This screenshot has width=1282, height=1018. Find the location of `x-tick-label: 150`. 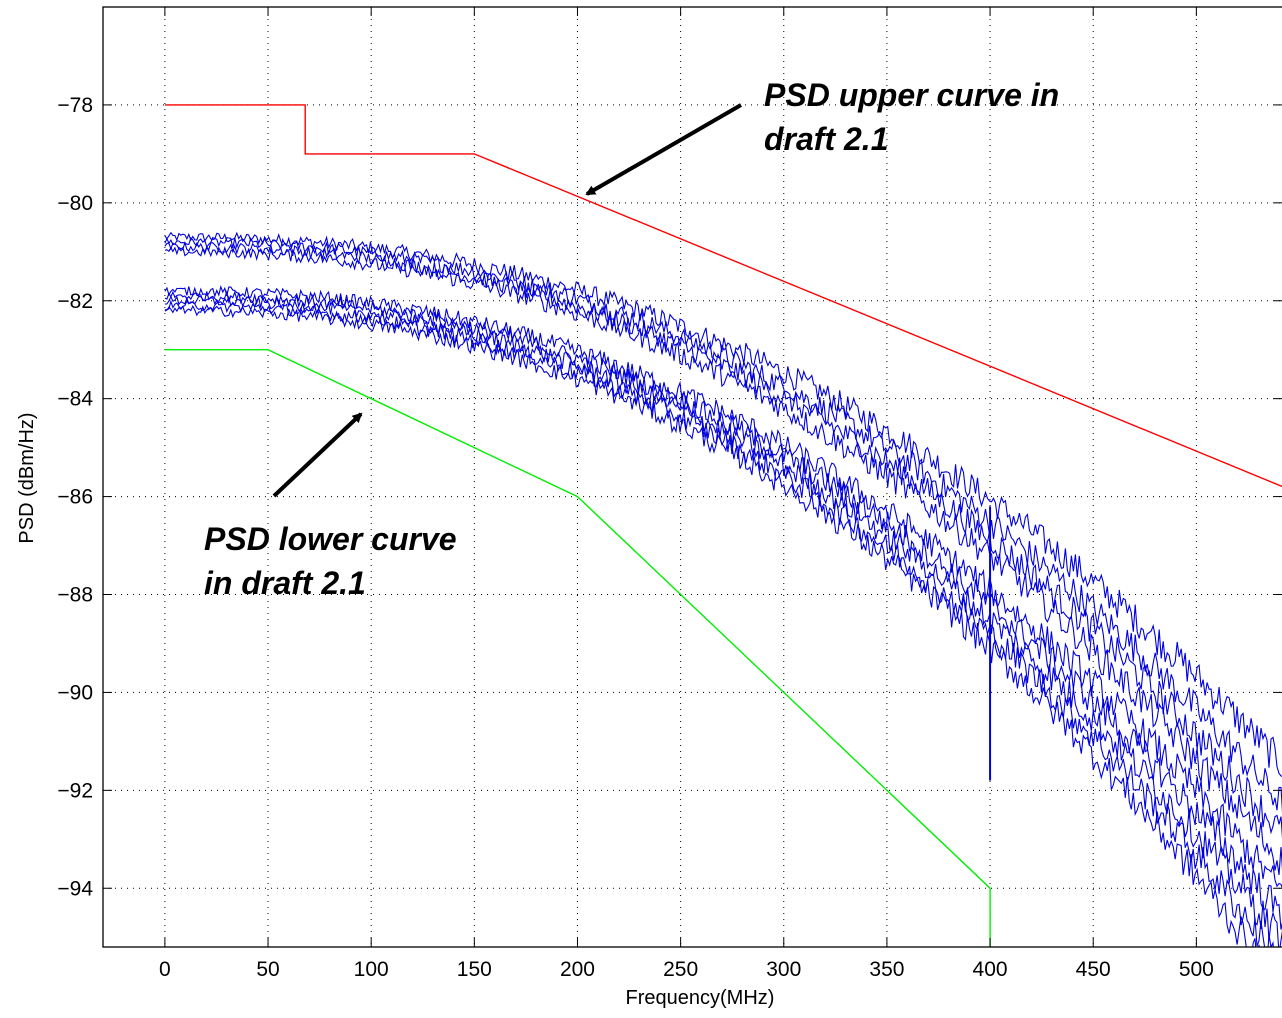

x-tick-label: 150 is located at coordinates (474, 969).